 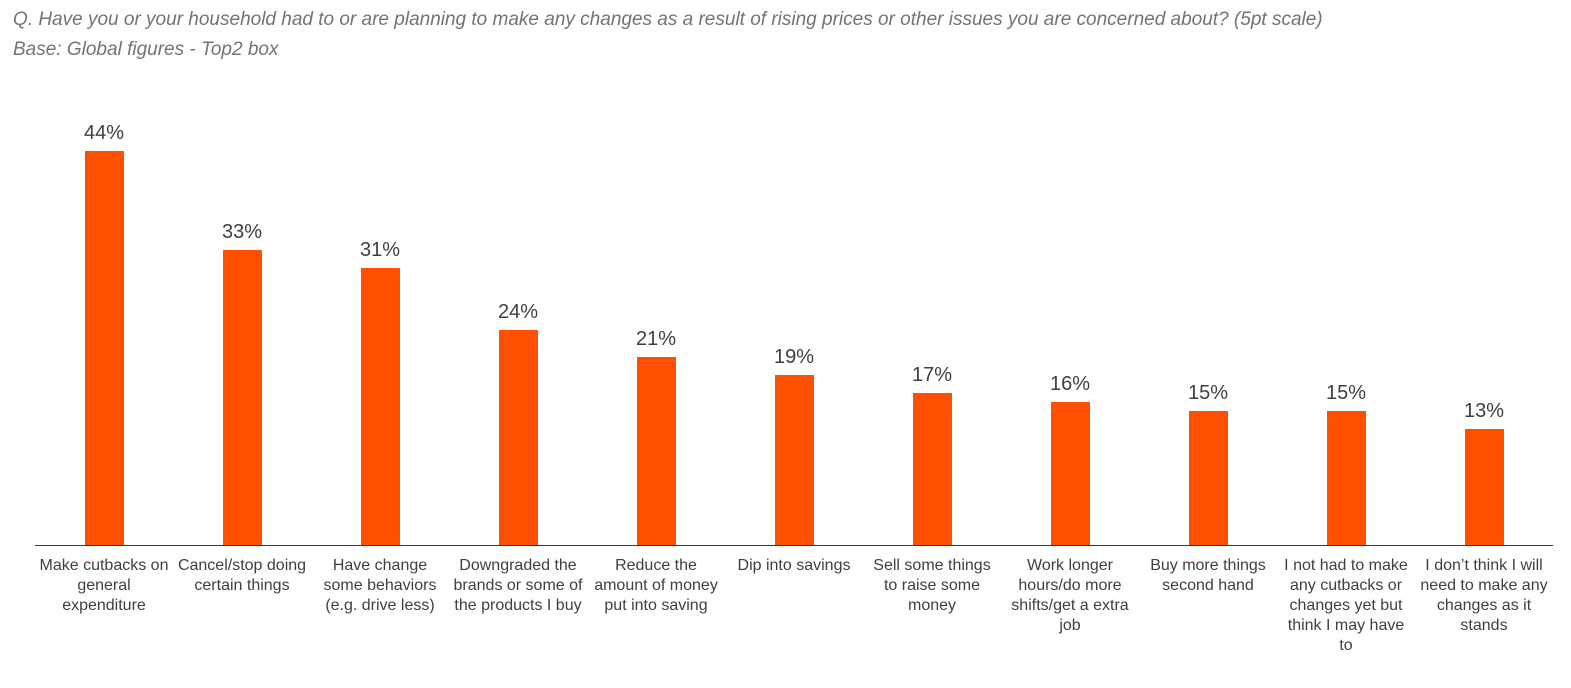 I want to click on category-label: Cancel/stop doing certain things, so click(x=242, y=575).